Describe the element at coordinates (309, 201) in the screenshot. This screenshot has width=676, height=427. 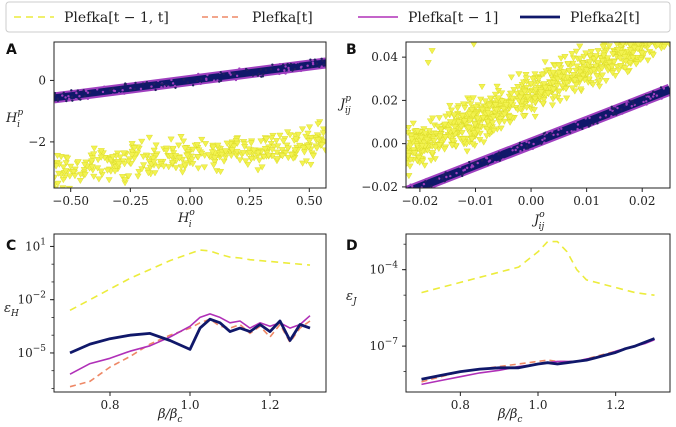
I see `x-tick-label: 0.50` at that location.